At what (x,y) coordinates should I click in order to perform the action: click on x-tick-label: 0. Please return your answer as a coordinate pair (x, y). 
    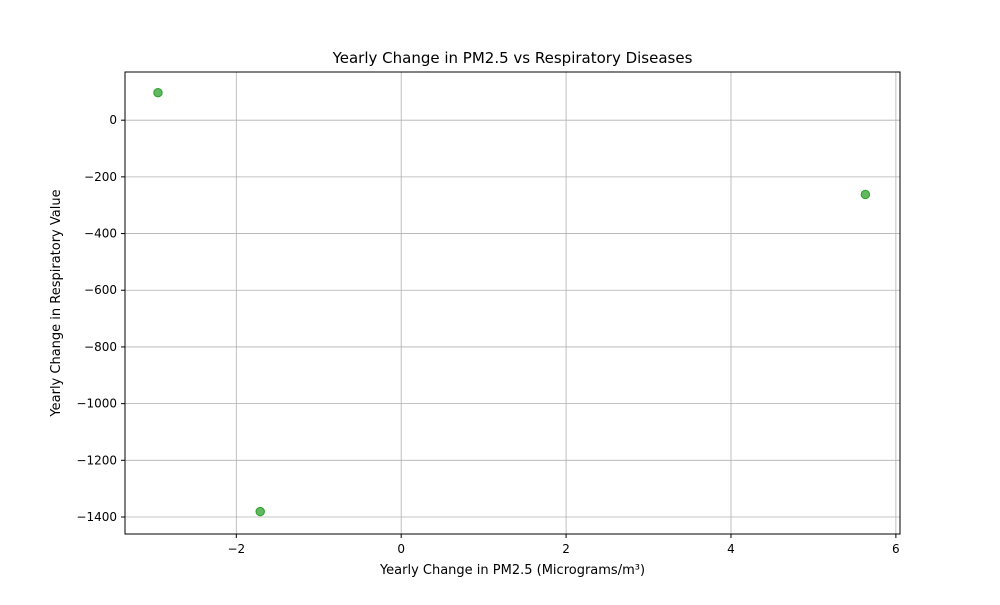
    Looking at the image, I should click on (401, 549).